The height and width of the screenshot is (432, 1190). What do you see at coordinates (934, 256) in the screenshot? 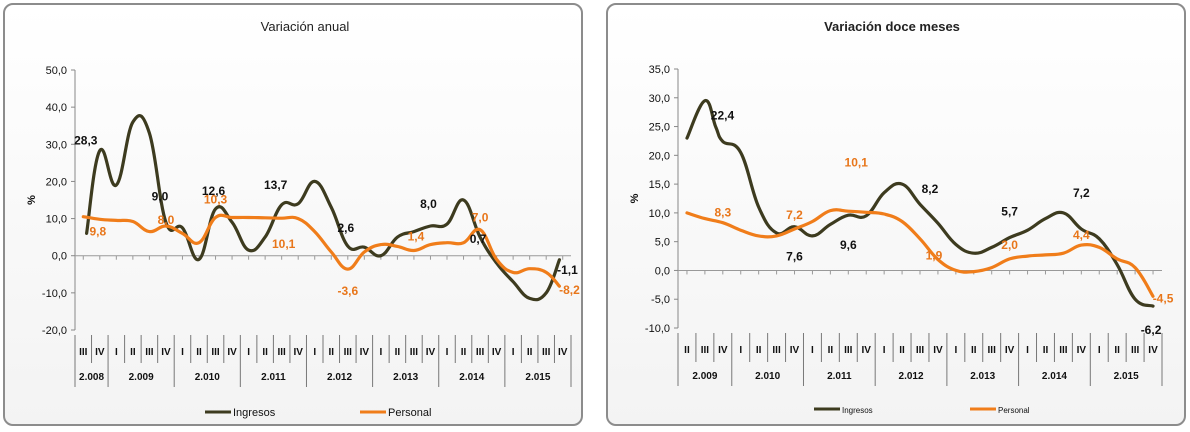
I see `data-label: 1,9` at bounding box center [934, 256].